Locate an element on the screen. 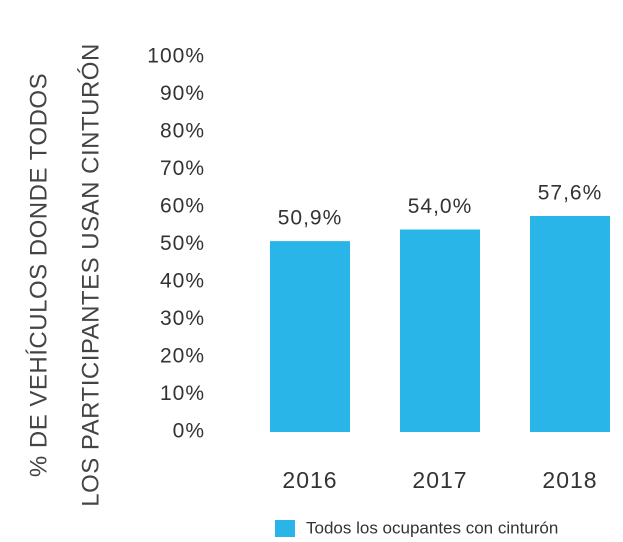 Image resolution: width=623 pixels, height=542 pixels. y-tick-label: 100% is located at coordinates (176, 56).